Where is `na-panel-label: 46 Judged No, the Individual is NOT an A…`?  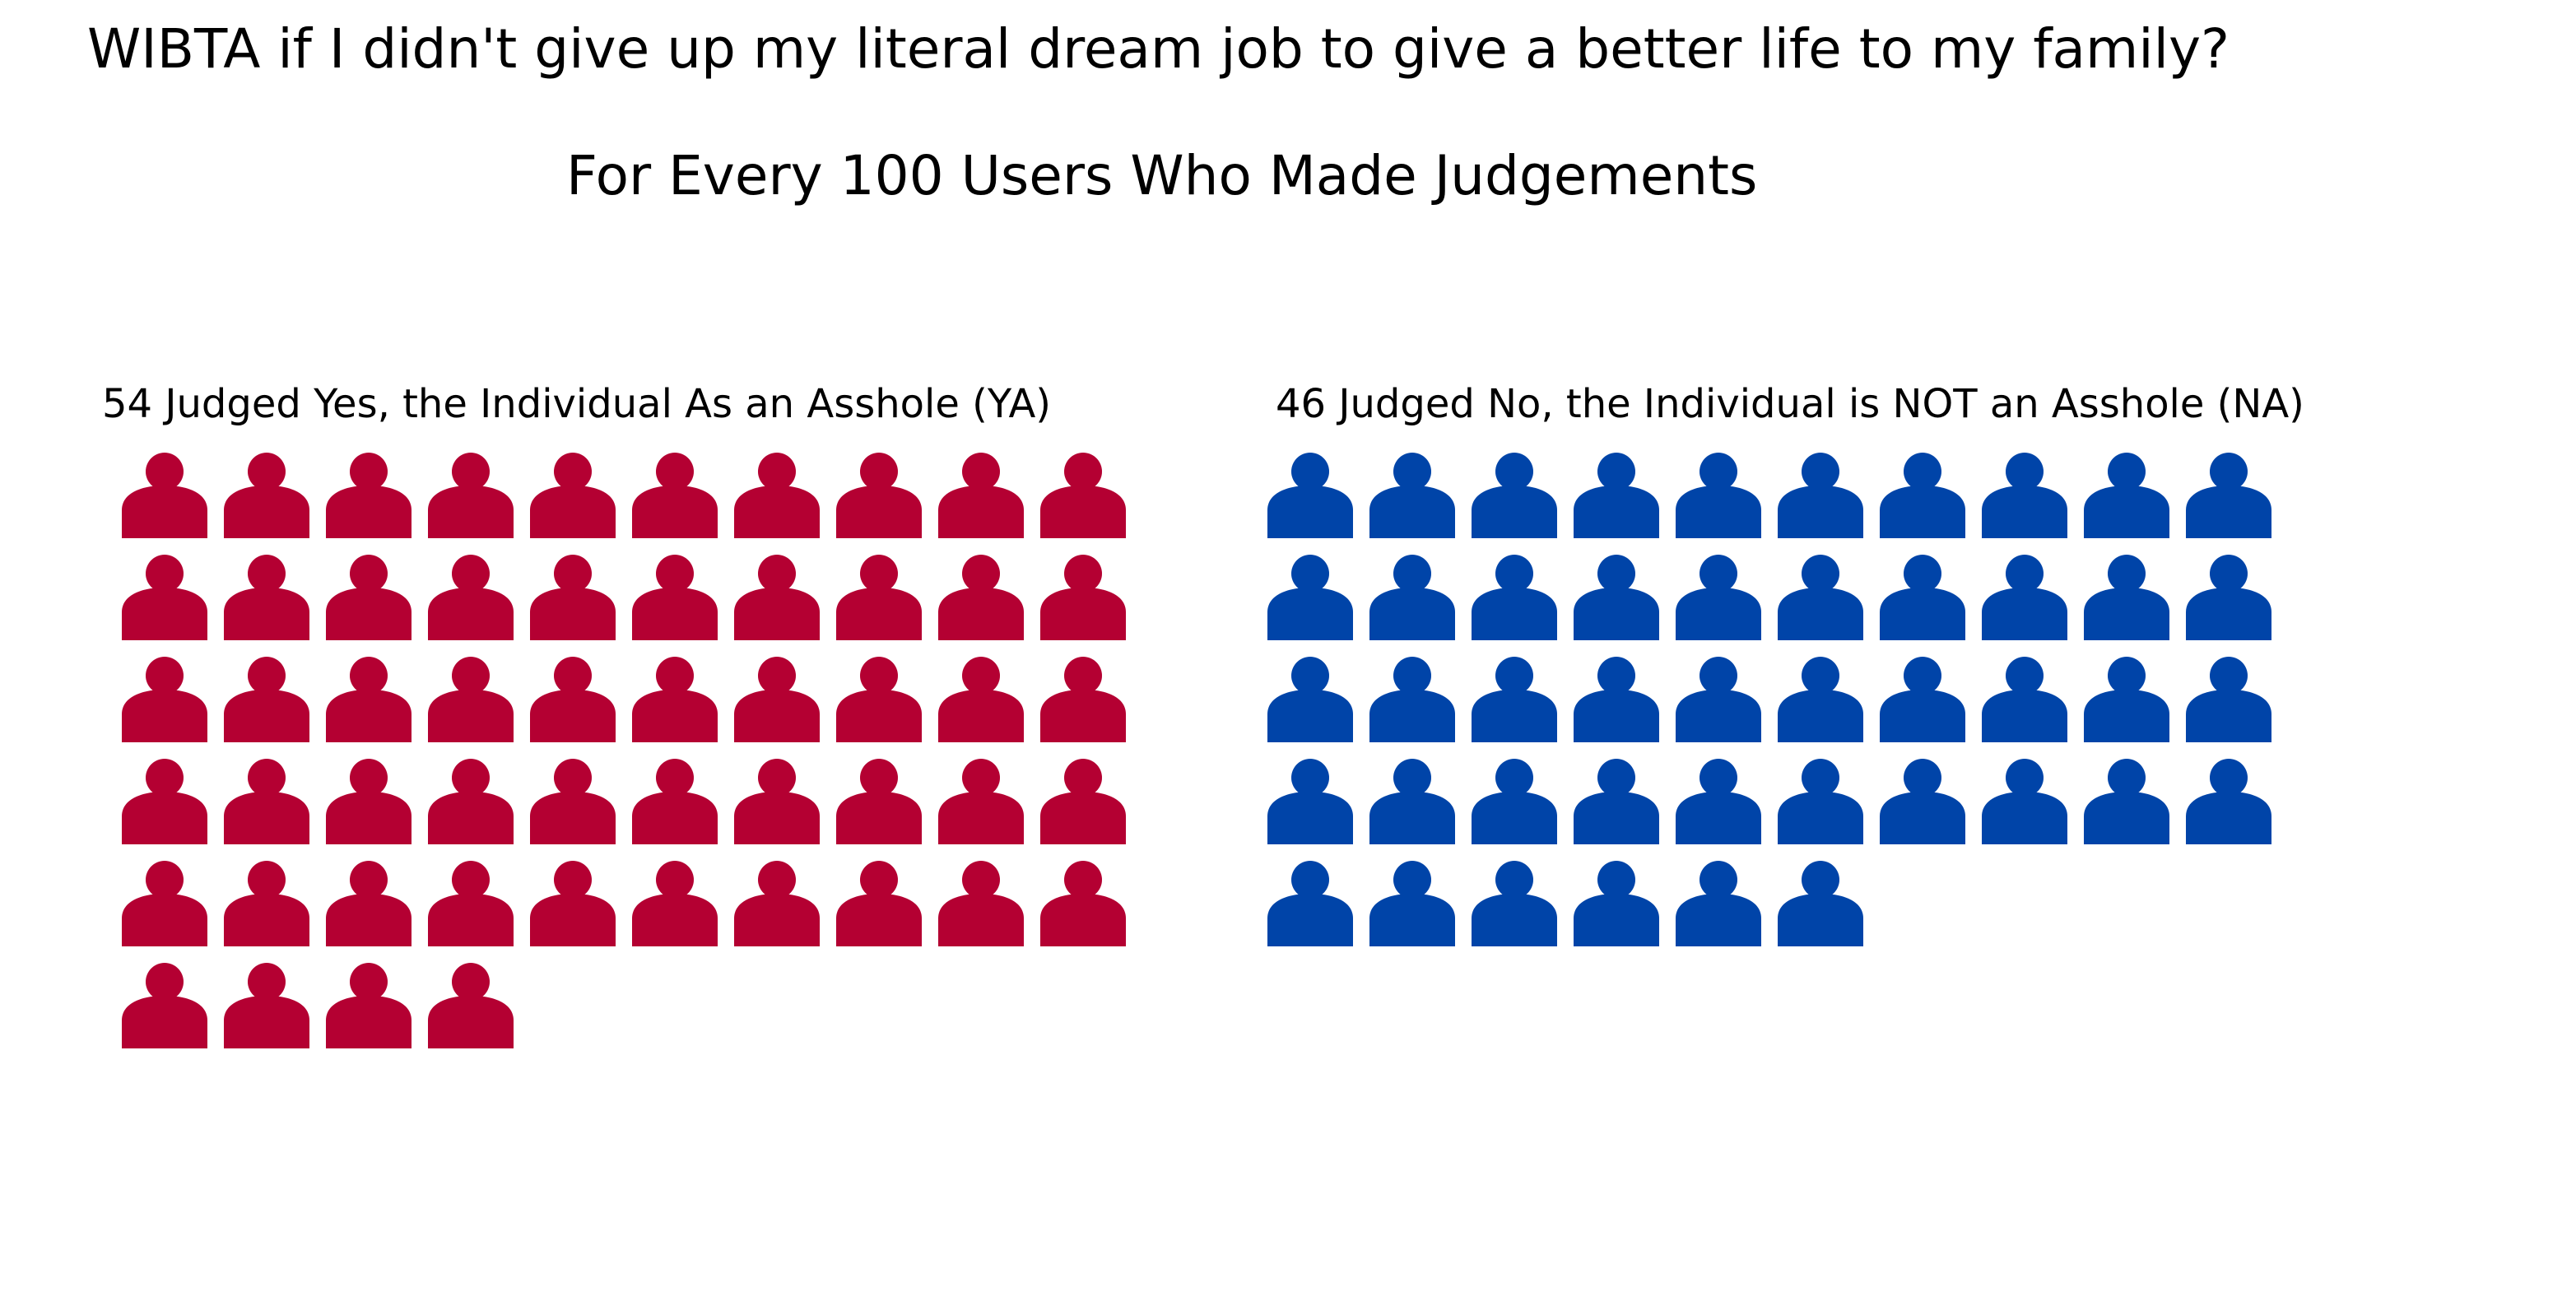
na-panel-label: 46 Judged No, the Individual is NOT an A… is located at coordinates (1790, 404).